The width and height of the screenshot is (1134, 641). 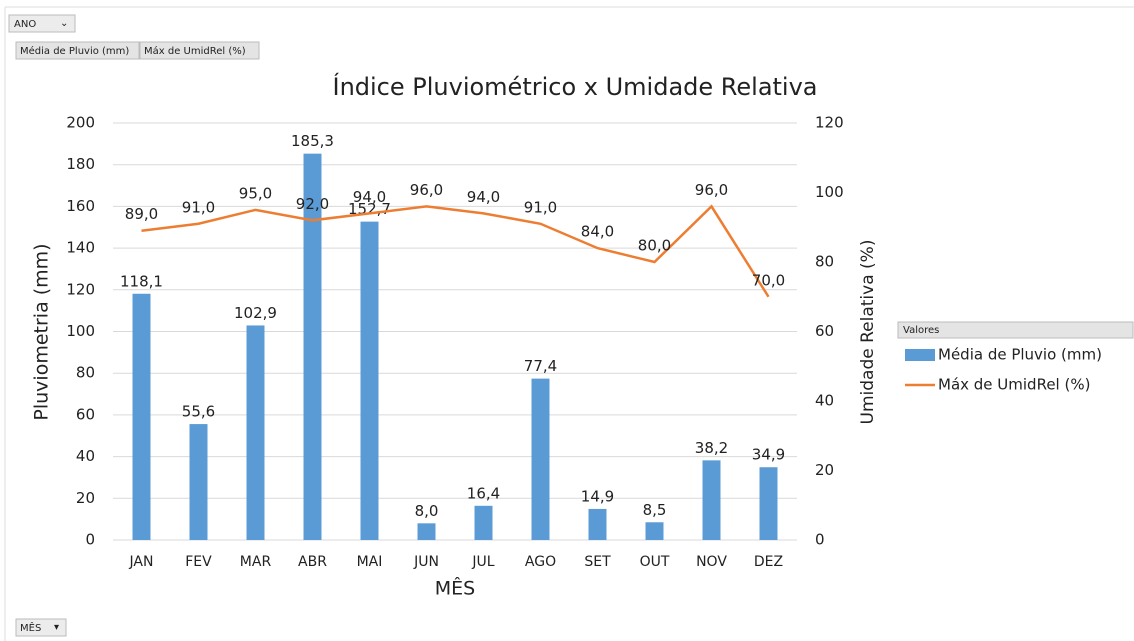 What do you see at coordinates (711, 562) in the screenshot?
I see `x-tick-label: NOV` at bounding box center [711, 562].